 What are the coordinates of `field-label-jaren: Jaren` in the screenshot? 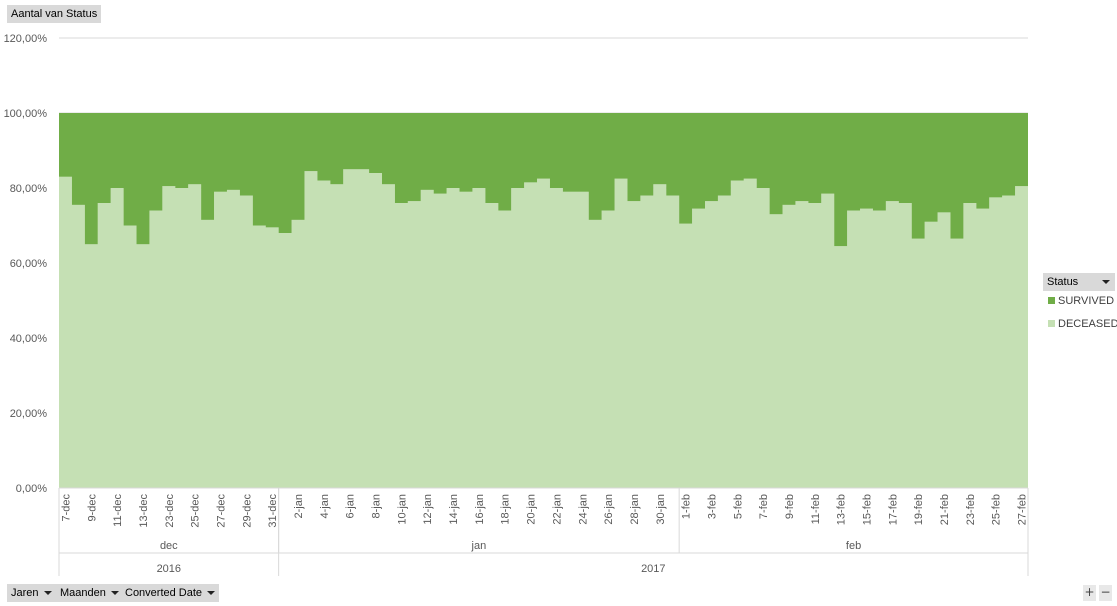 It's located at (25, 593).